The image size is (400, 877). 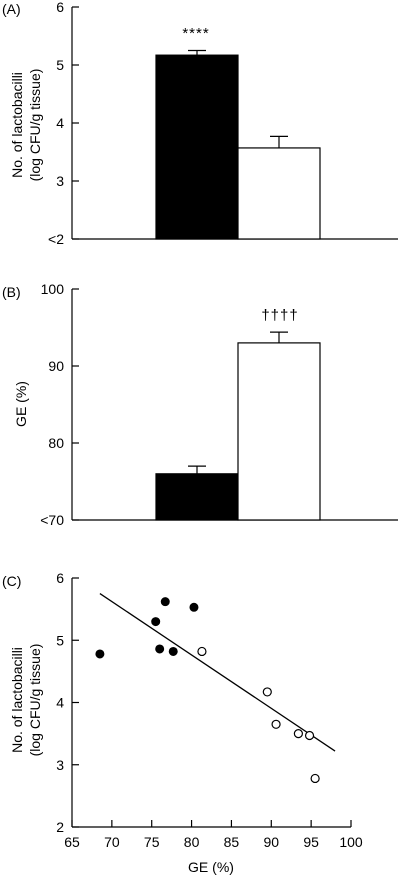 What do you see at coordinates (72, 842) in the screenshot?
I see `panel-c-xtick-label: 65` at bounding box center [72, 842].